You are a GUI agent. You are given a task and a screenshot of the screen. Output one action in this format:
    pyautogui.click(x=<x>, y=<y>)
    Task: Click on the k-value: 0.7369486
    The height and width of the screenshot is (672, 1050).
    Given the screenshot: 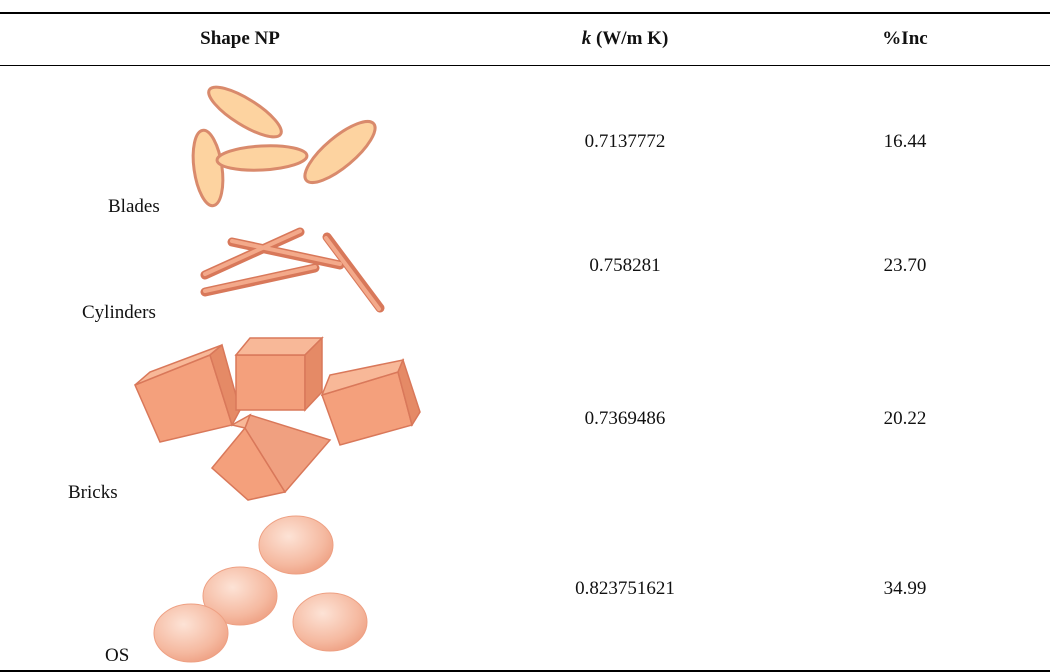 What is the action you would take?
    pyautogui.click(x=625, y=418)
    